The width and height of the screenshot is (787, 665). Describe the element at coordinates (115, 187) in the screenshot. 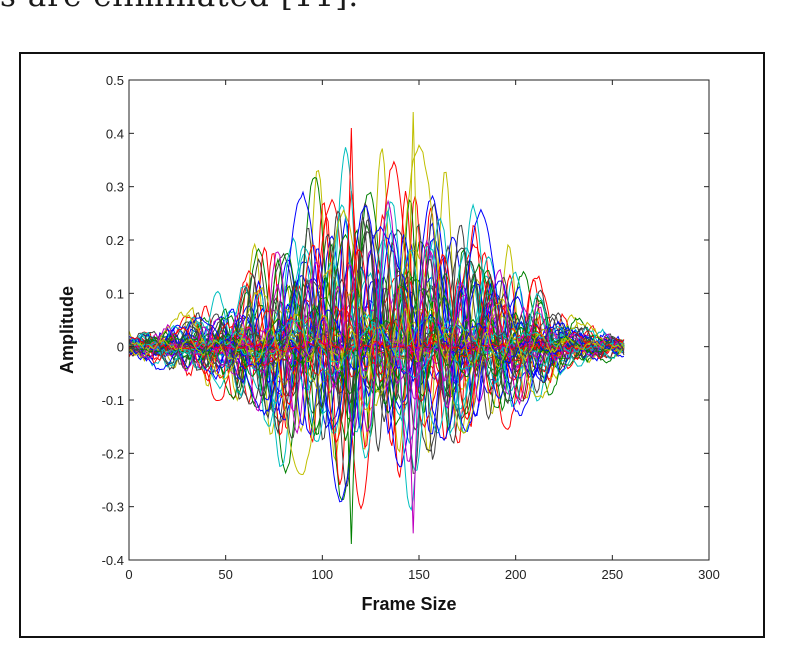

I see `y-tick-label: 0.3` at that location.